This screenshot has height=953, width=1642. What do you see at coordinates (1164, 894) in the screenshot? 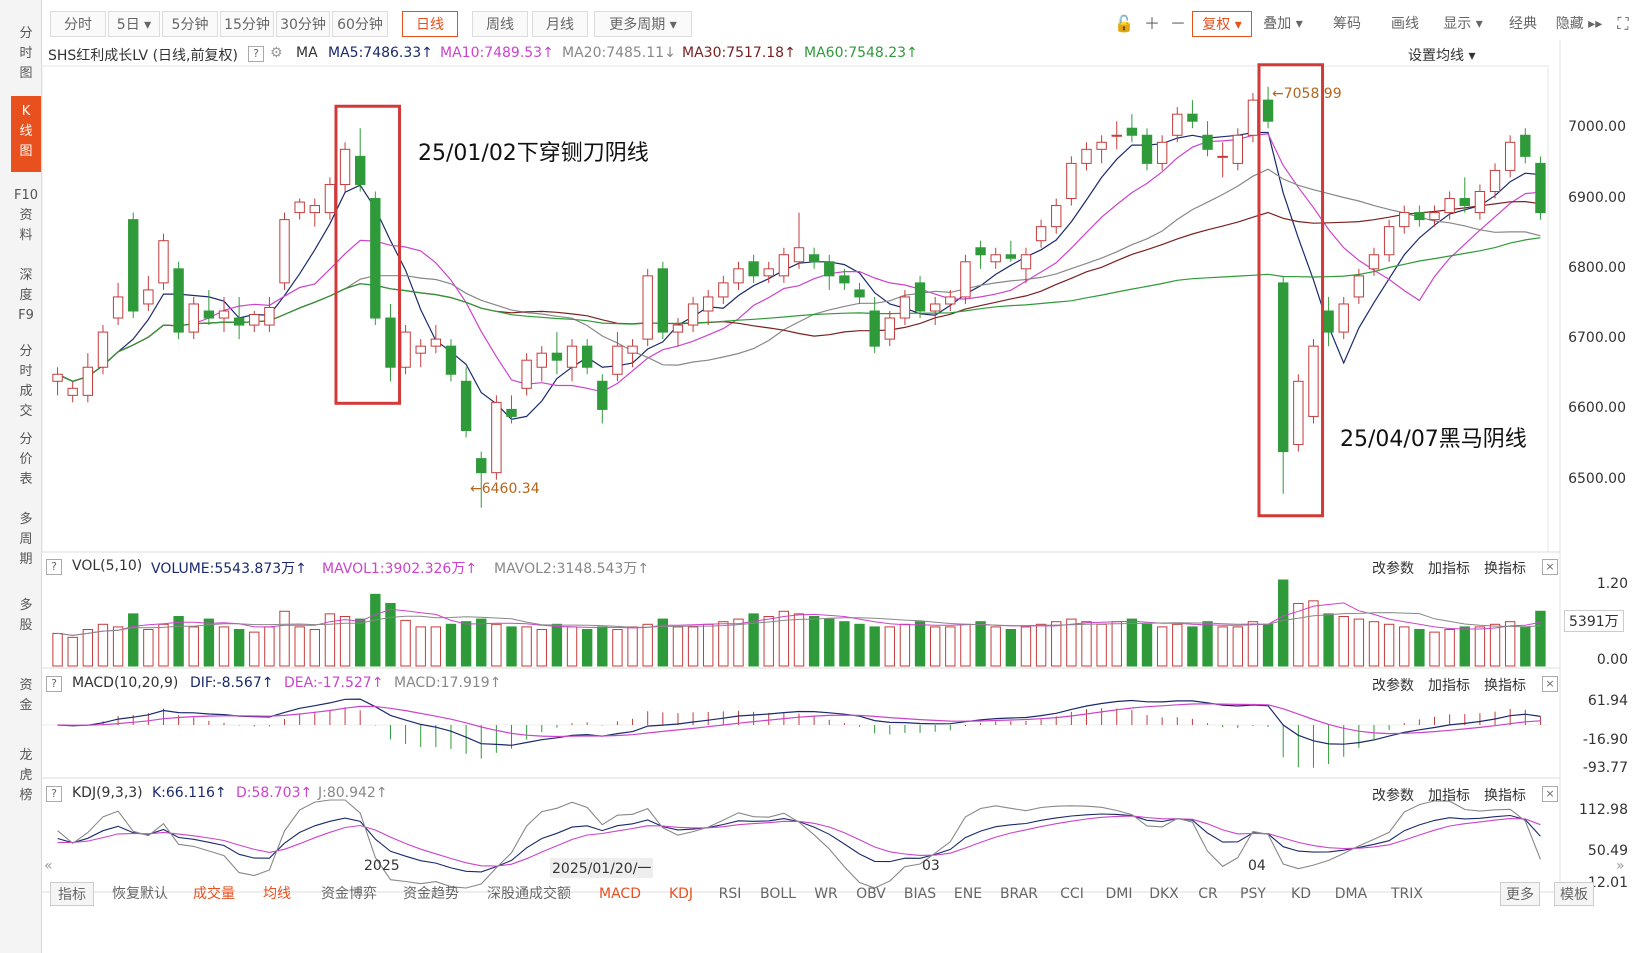
I see `indicator-tab-18: DKX` at bounding box center [1164, 894].